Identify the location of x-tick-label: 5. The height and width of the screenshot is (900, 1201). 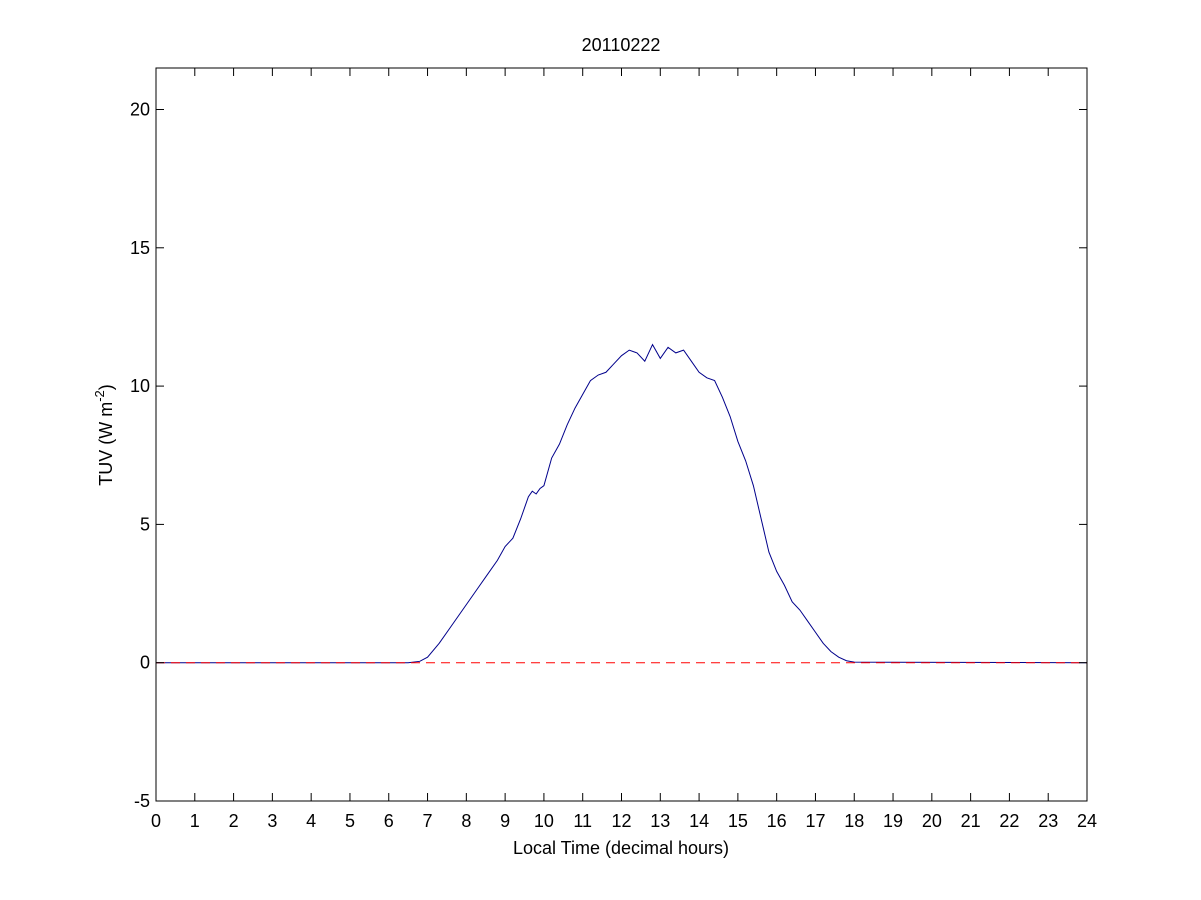
(350, 821).